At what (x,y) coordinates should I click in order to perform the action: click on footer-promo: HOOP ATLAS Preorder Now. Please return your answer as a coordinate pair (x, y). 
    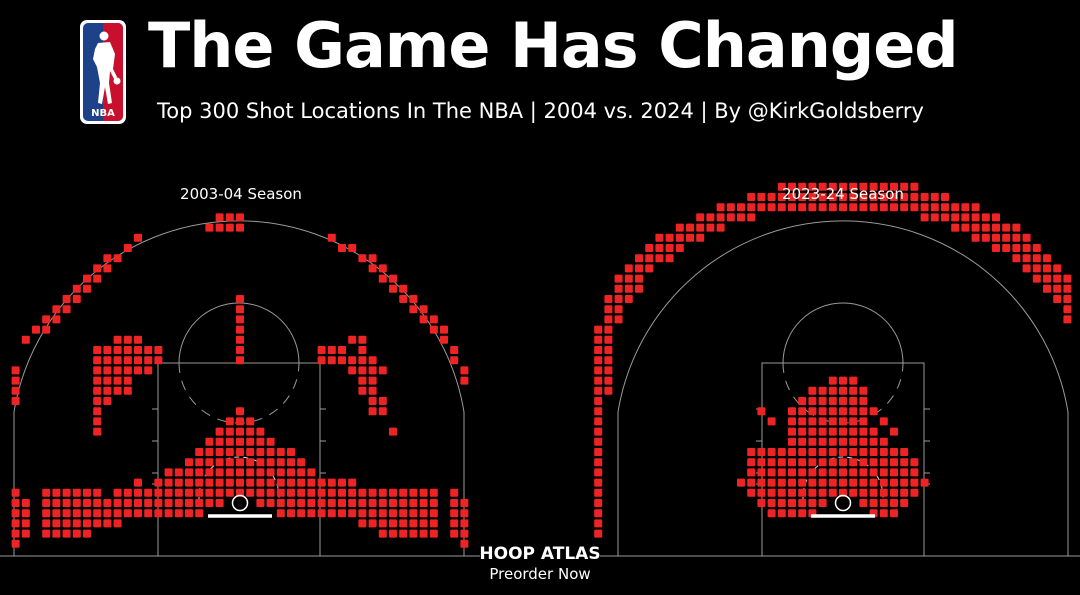
    Looking at the image, I should click on (540, 564).